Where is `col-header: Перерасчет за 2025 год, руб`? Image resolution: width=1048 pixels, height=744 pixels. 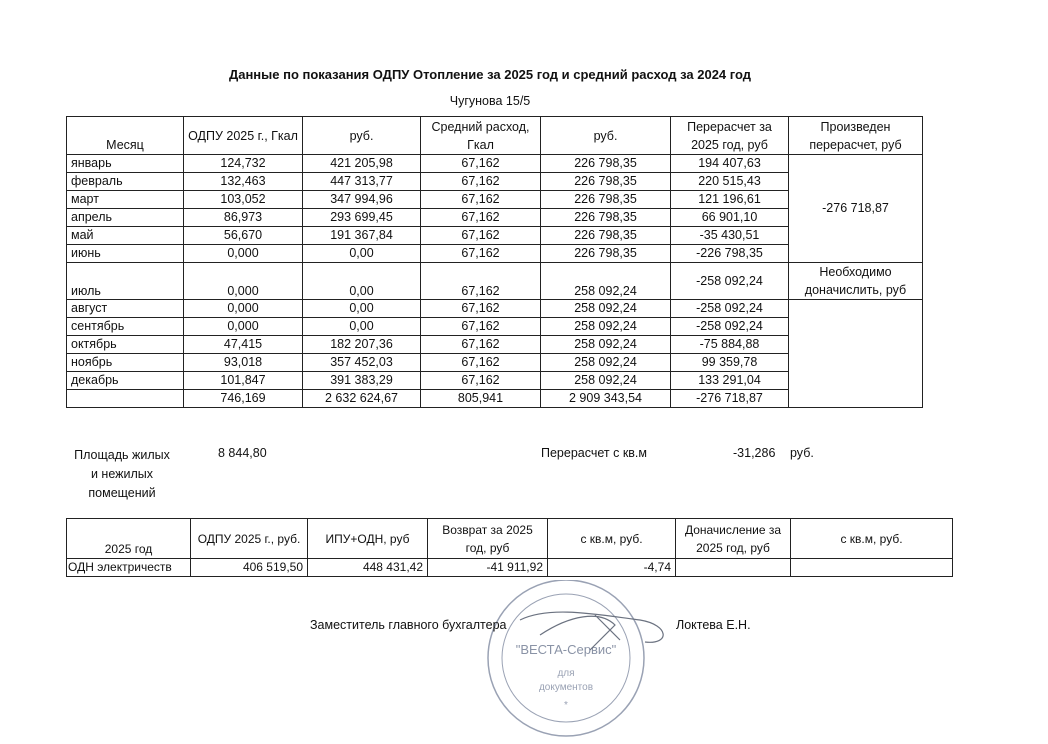 col-header: Перерасчет за 2025 год, руб is located at coordinates (729, 135).